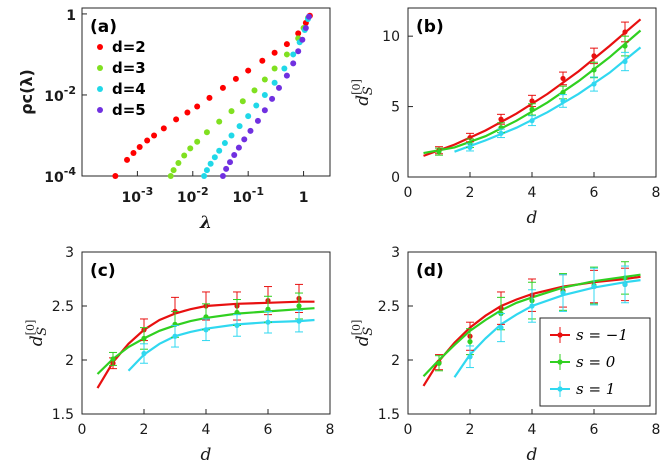 The width and height of the screenshot is (664, 475). I want to click on x-tick-label-2-3: 6, so click(268, 430).